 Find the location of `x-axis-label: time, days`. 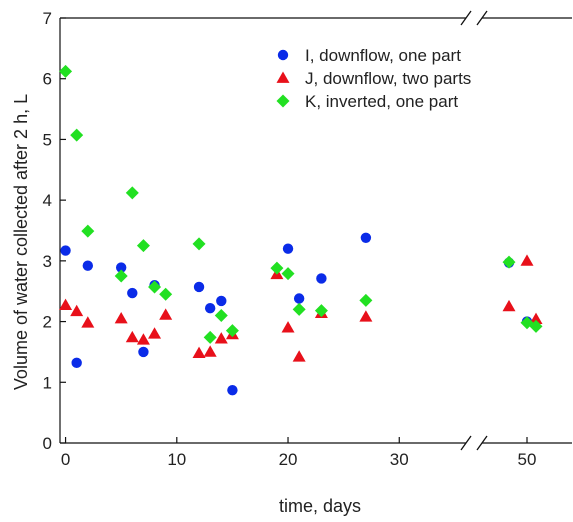

x-axis-label: time, days is located at coordinates (320, 506).